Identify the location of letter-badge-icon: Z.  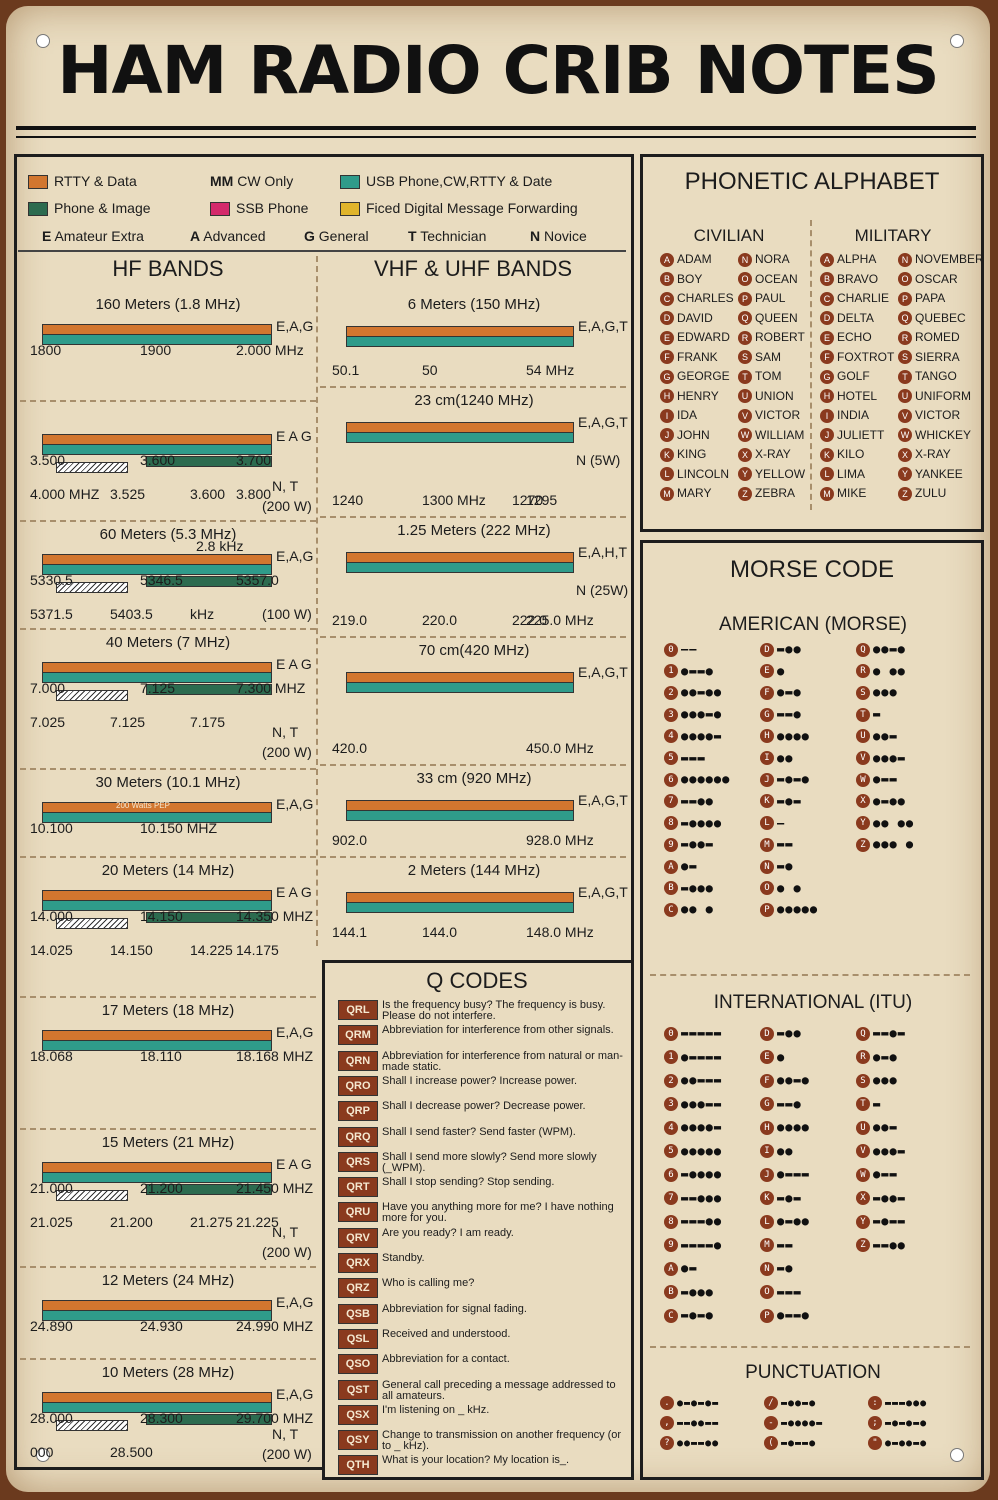
(863, 844).